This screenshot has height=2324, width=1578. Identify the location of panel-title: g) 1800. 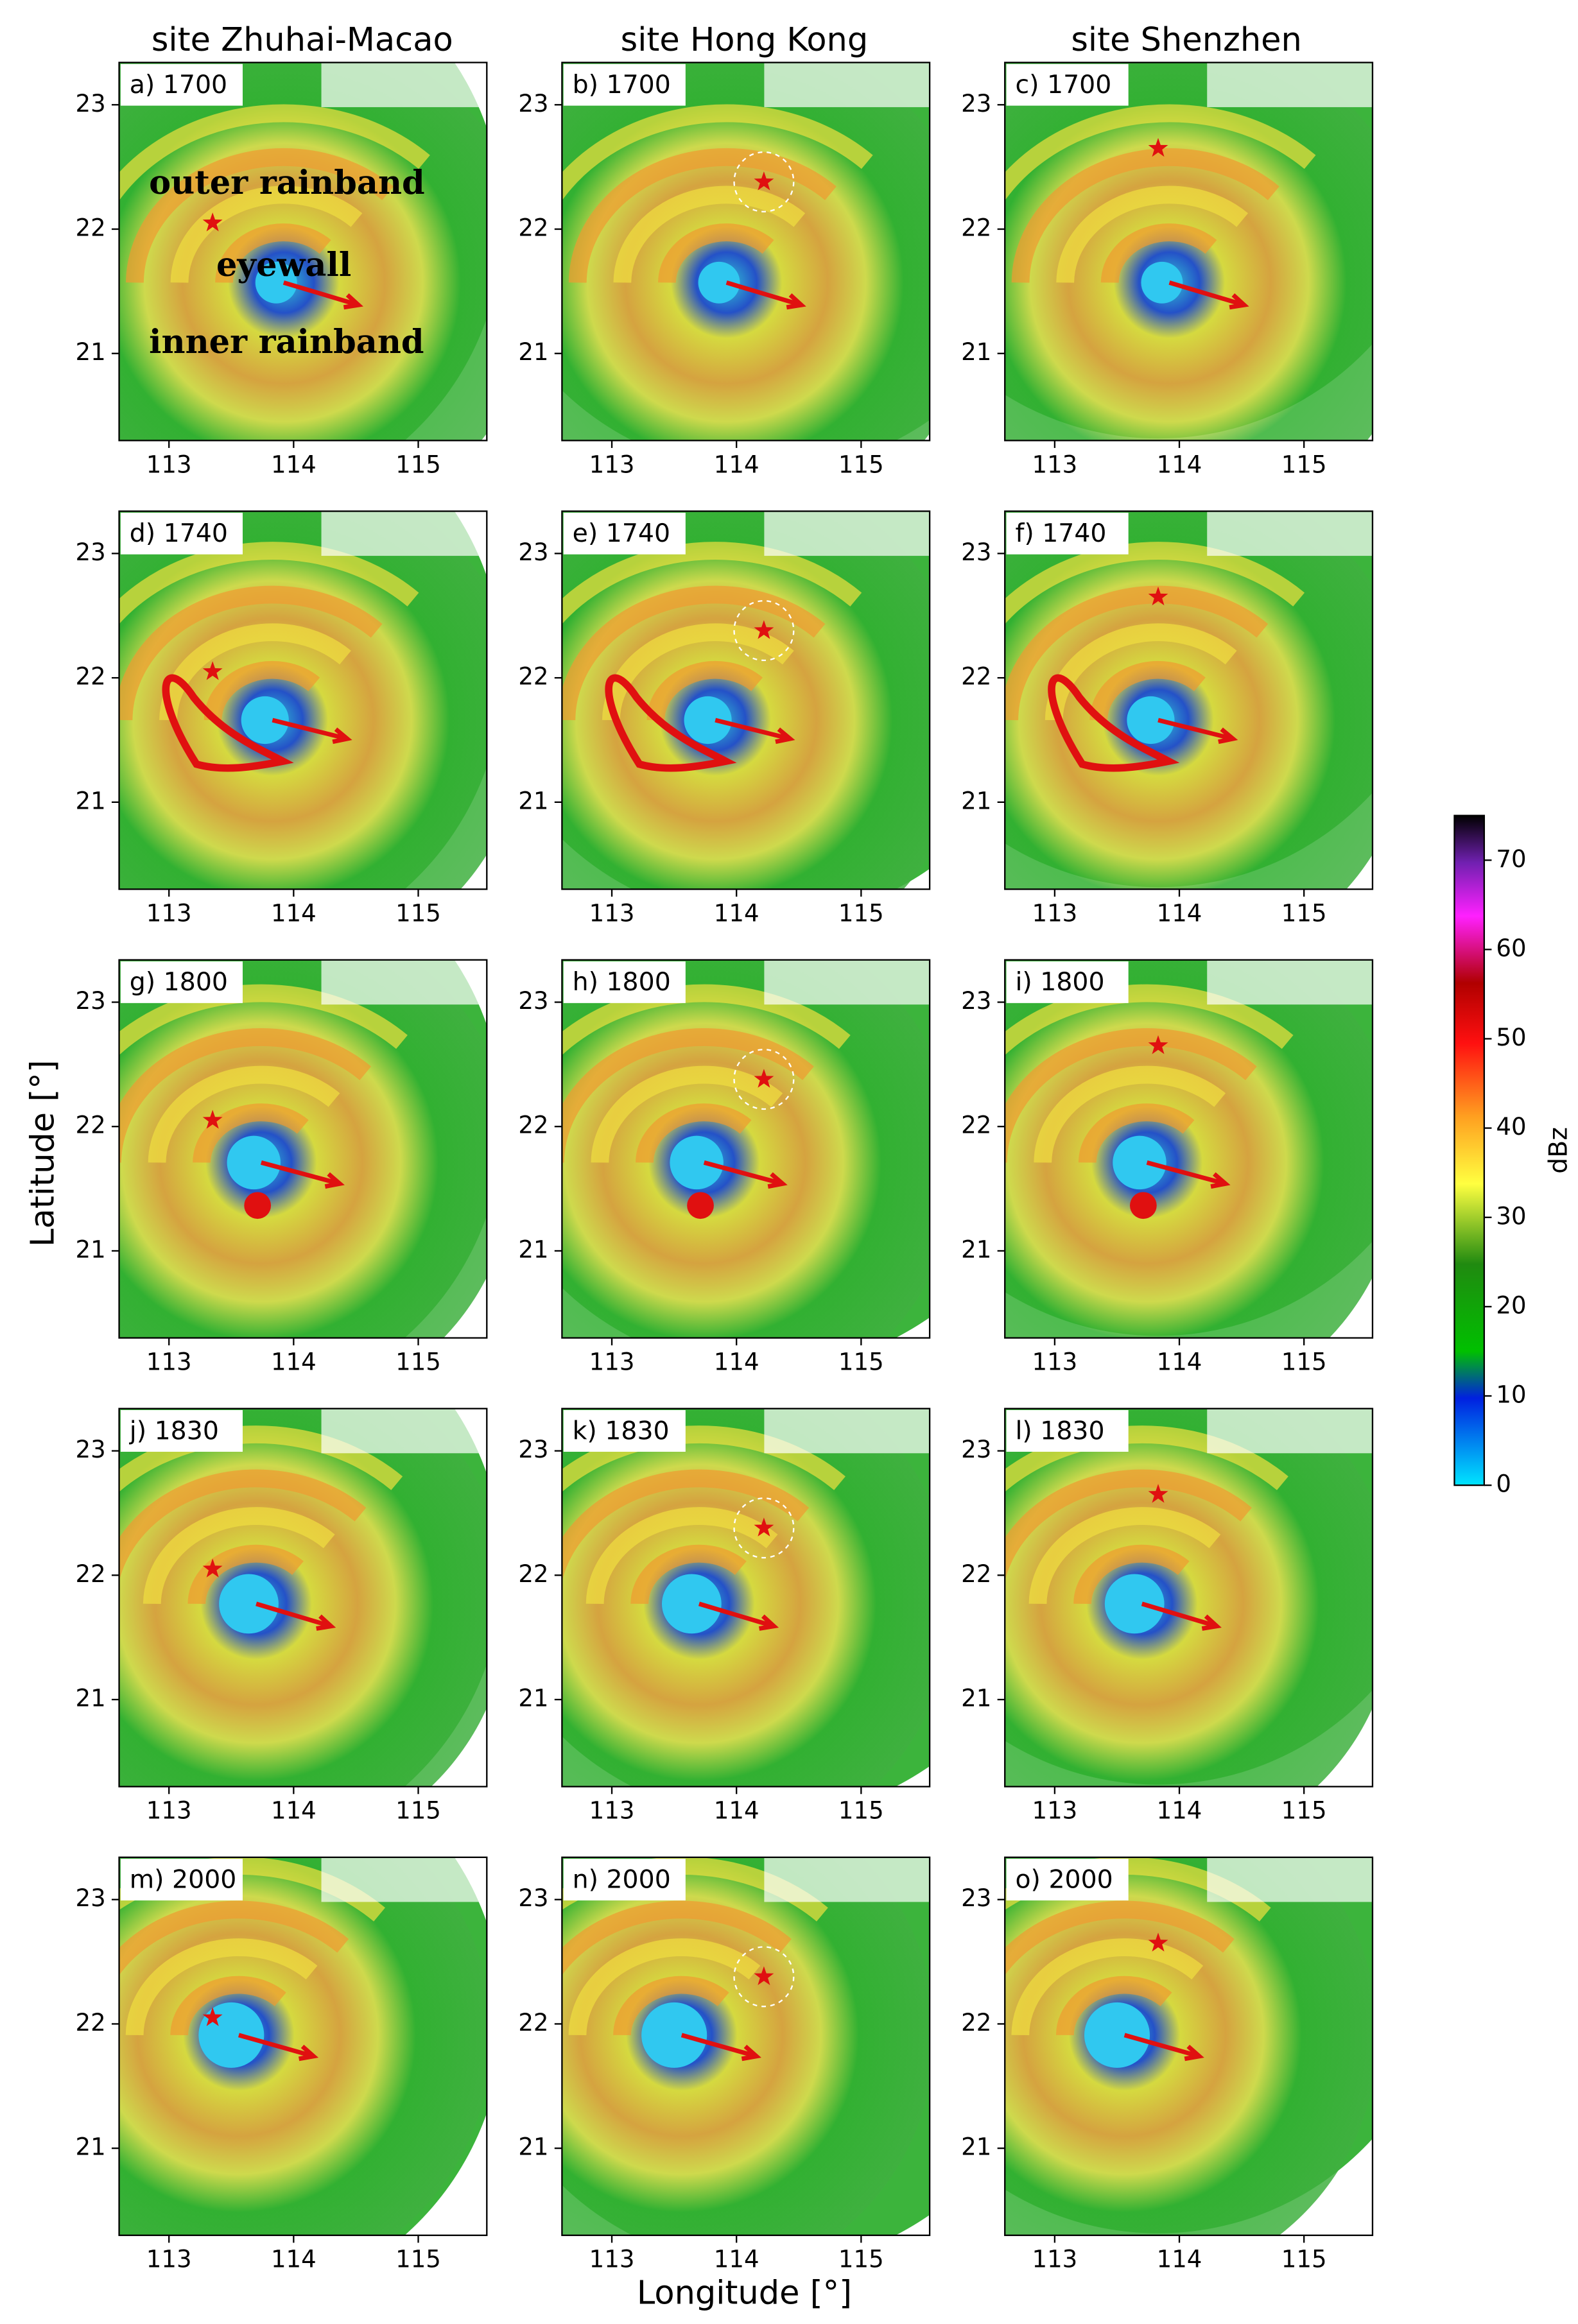
(179, 982).